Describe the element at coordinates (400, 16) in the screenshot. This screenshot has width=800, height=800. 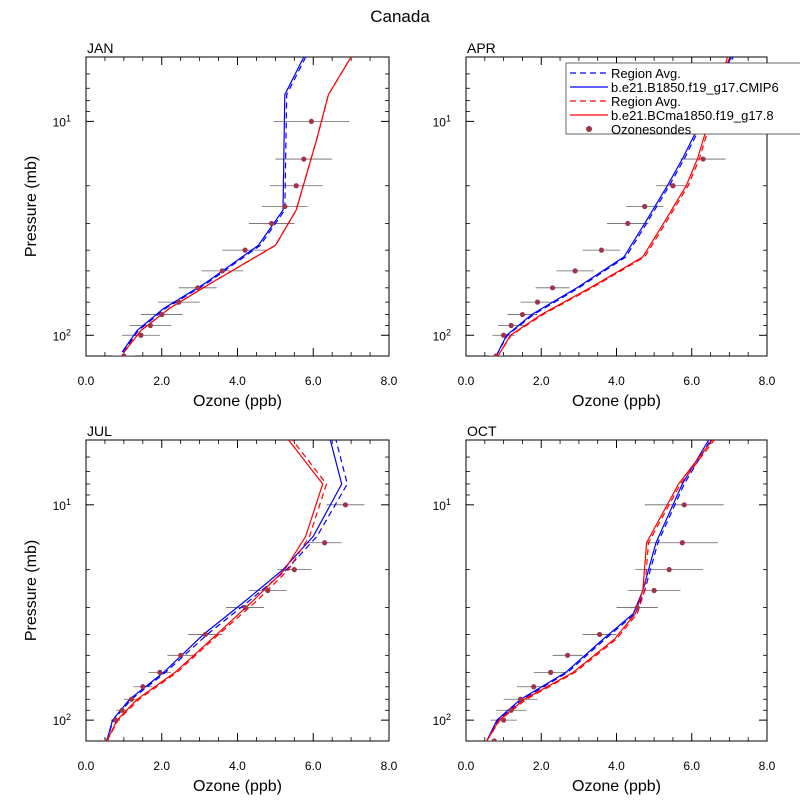
I see `figure-title: Canada` at that location.